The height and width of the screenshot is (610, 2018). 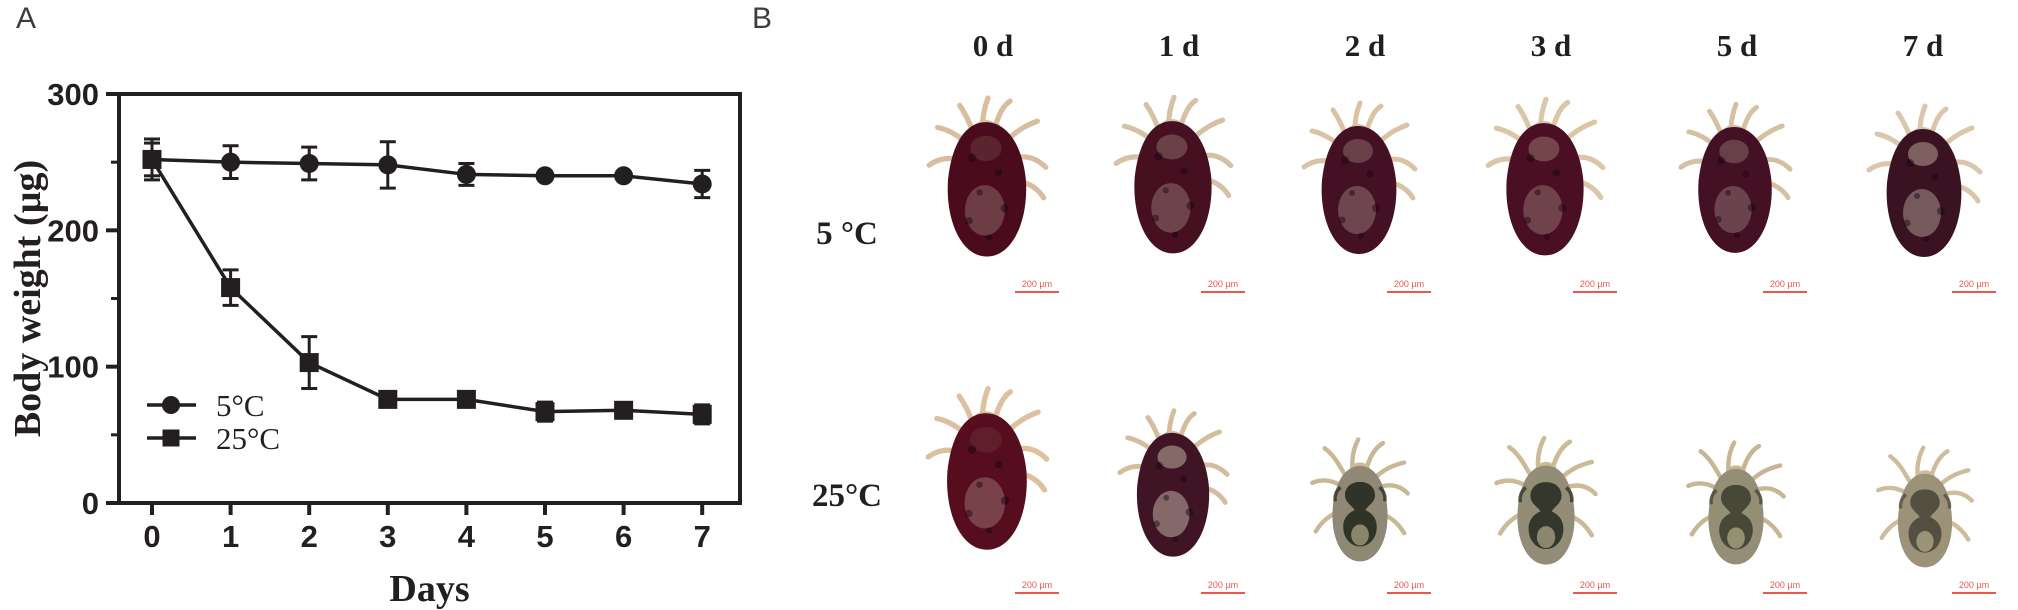 I want to click on svg-text: Days, so click(x=429, y=589).